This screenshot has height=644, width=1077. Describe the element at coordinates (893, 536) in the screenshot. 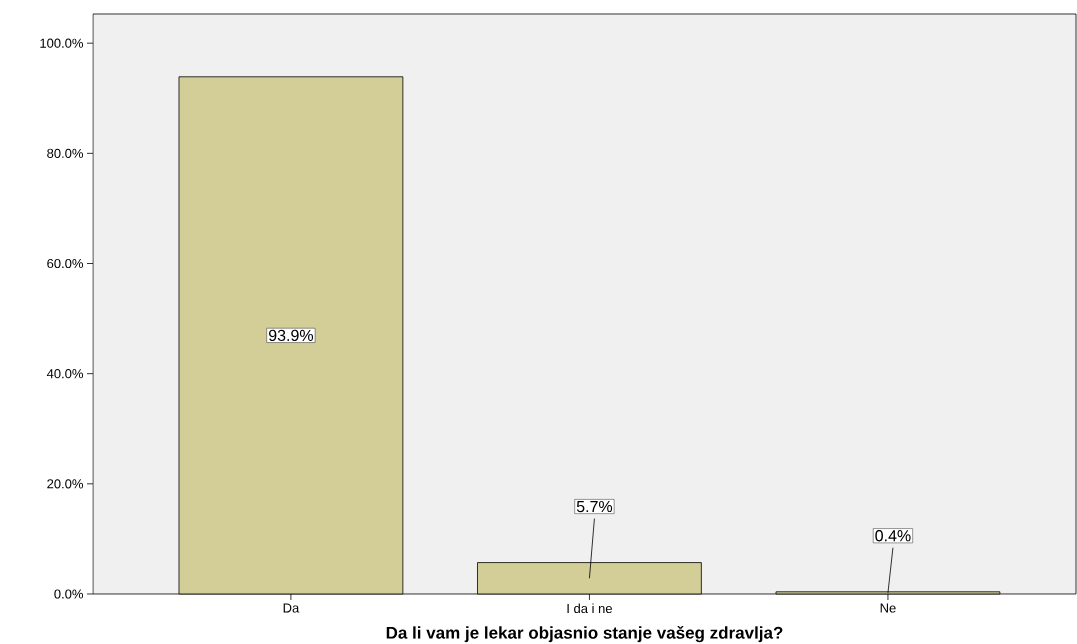

I see `data-label: 0.4%` at that location.